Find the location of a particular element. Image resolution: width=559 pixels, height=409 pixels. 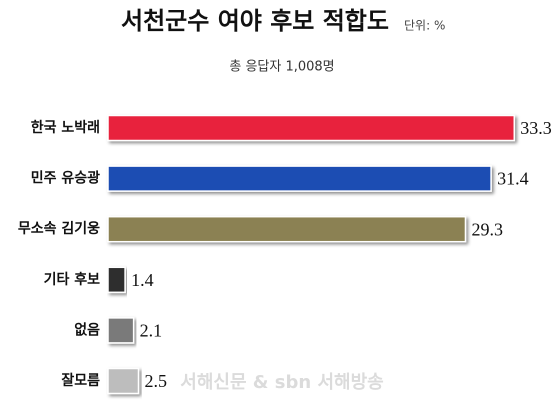

value-label: 33.3 is located at coordinates (536, 128).